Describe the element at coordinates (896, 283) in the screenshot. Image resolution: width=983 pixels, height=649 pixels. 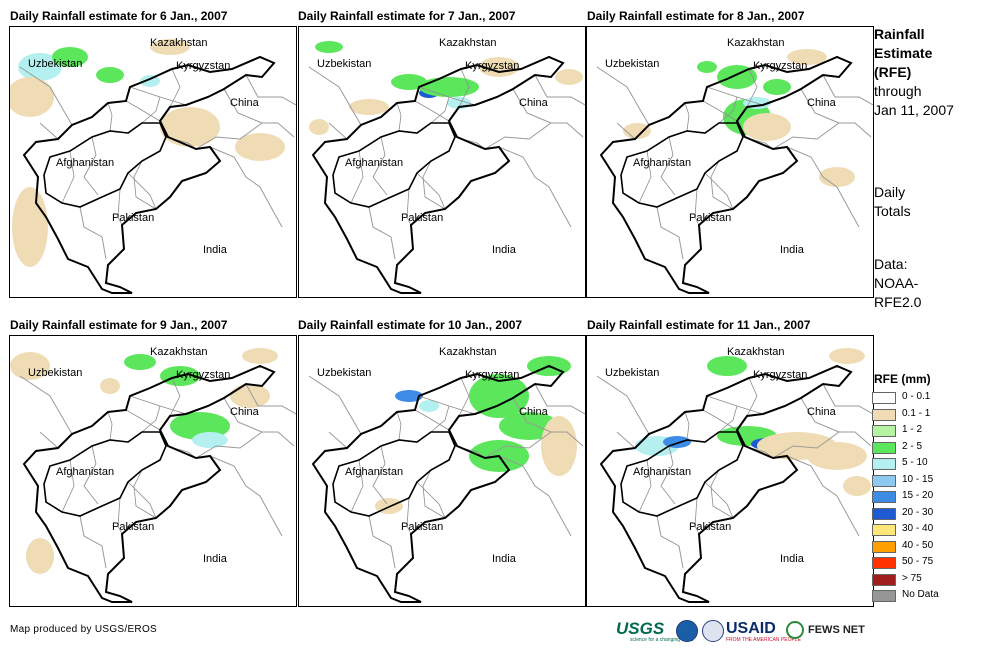
I see `sidebar-data-line: NOAA-` at that location.